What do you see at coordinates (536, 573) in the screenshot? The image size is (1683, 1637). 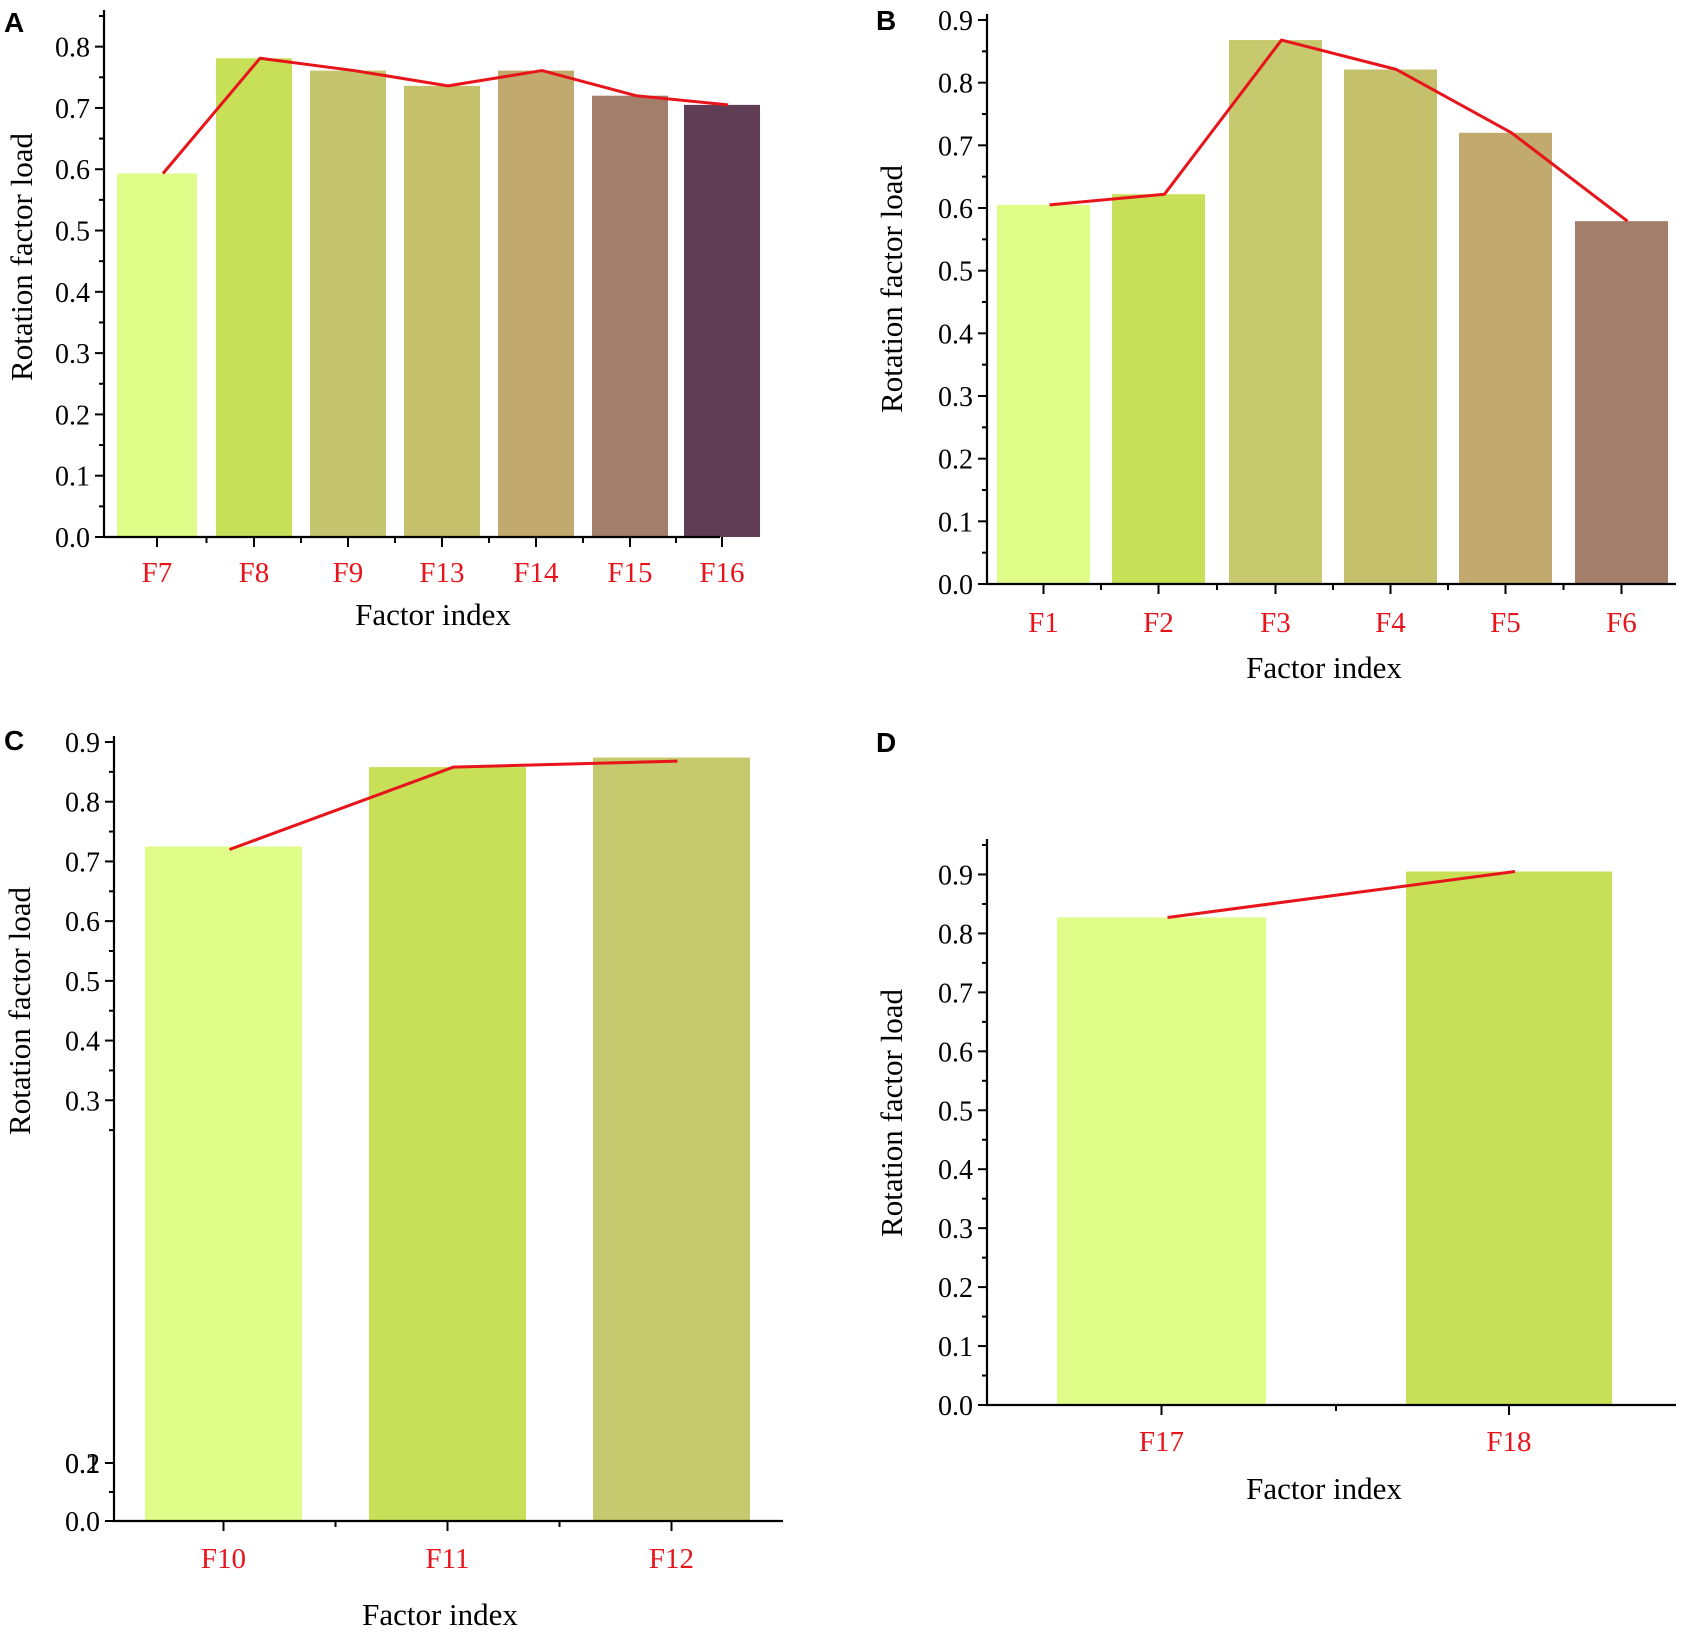 I see `x-tick-label-f14: F14` at bounding box center [536, 573].